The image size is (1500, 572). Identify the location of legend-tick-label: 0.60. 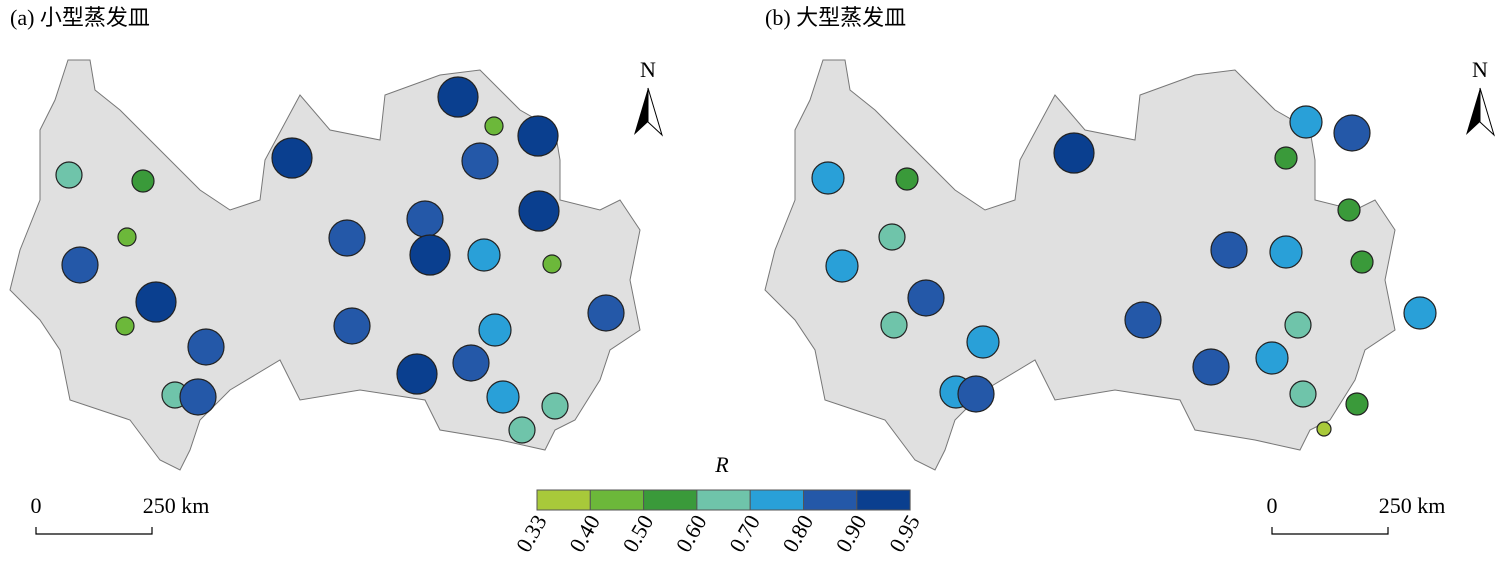
(691, 534).